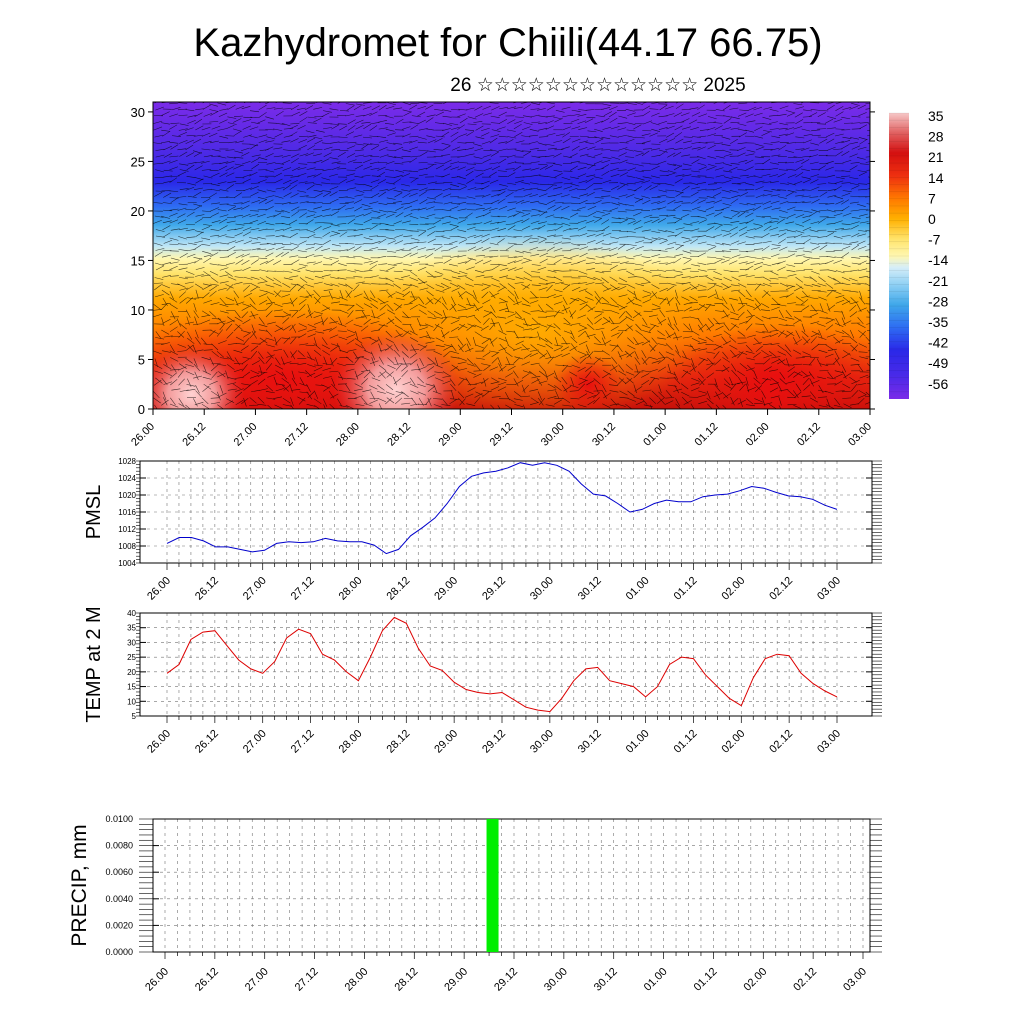 The image size is (1024, 1029). What do you see at coordinates (932, 198) in the screenshot?
I see `colorbar-label: 7` at bounding box center [932, 198].